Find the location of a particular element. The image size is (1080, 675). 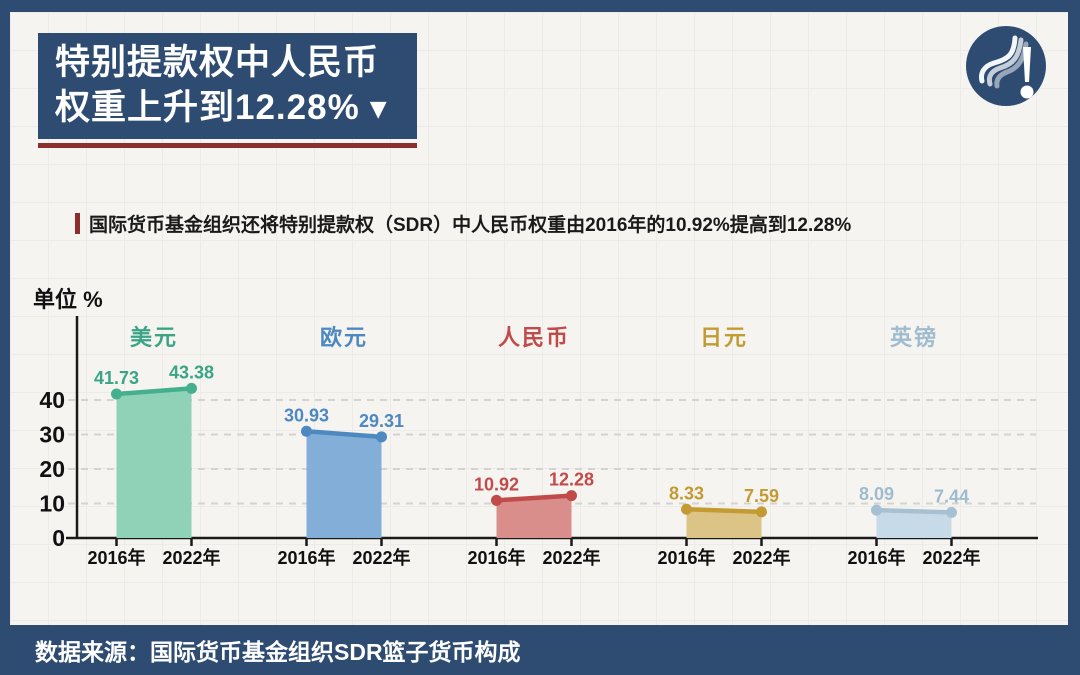

y-tick-label: 40 is located at coordinates (52, 400).